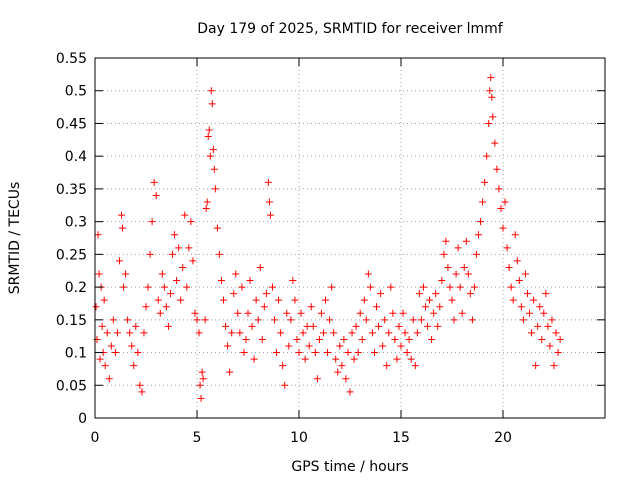 The height and width of the screenshot is (480, 640). Describe the element at coordinates (76, 92) in the screenshot. I see `y-tick-label: 0.5` at that location.